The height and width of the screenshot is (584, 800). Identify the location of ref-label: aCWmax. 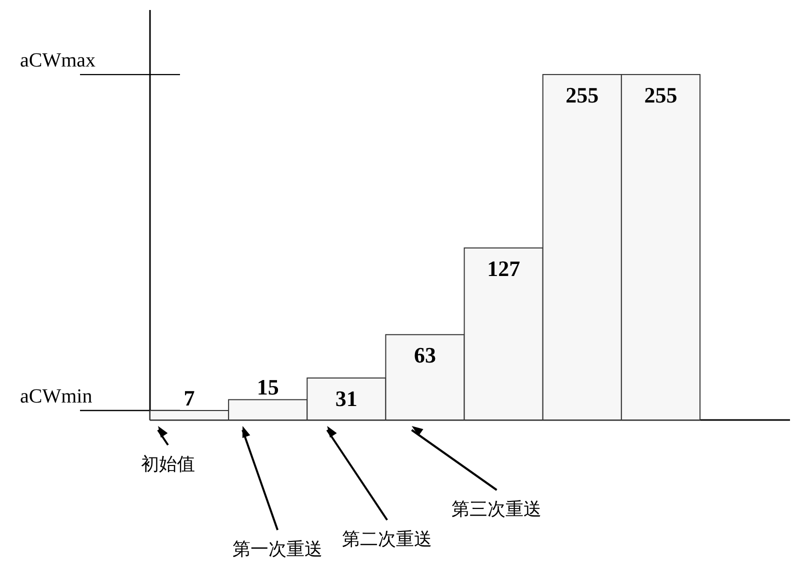
(58, 61).